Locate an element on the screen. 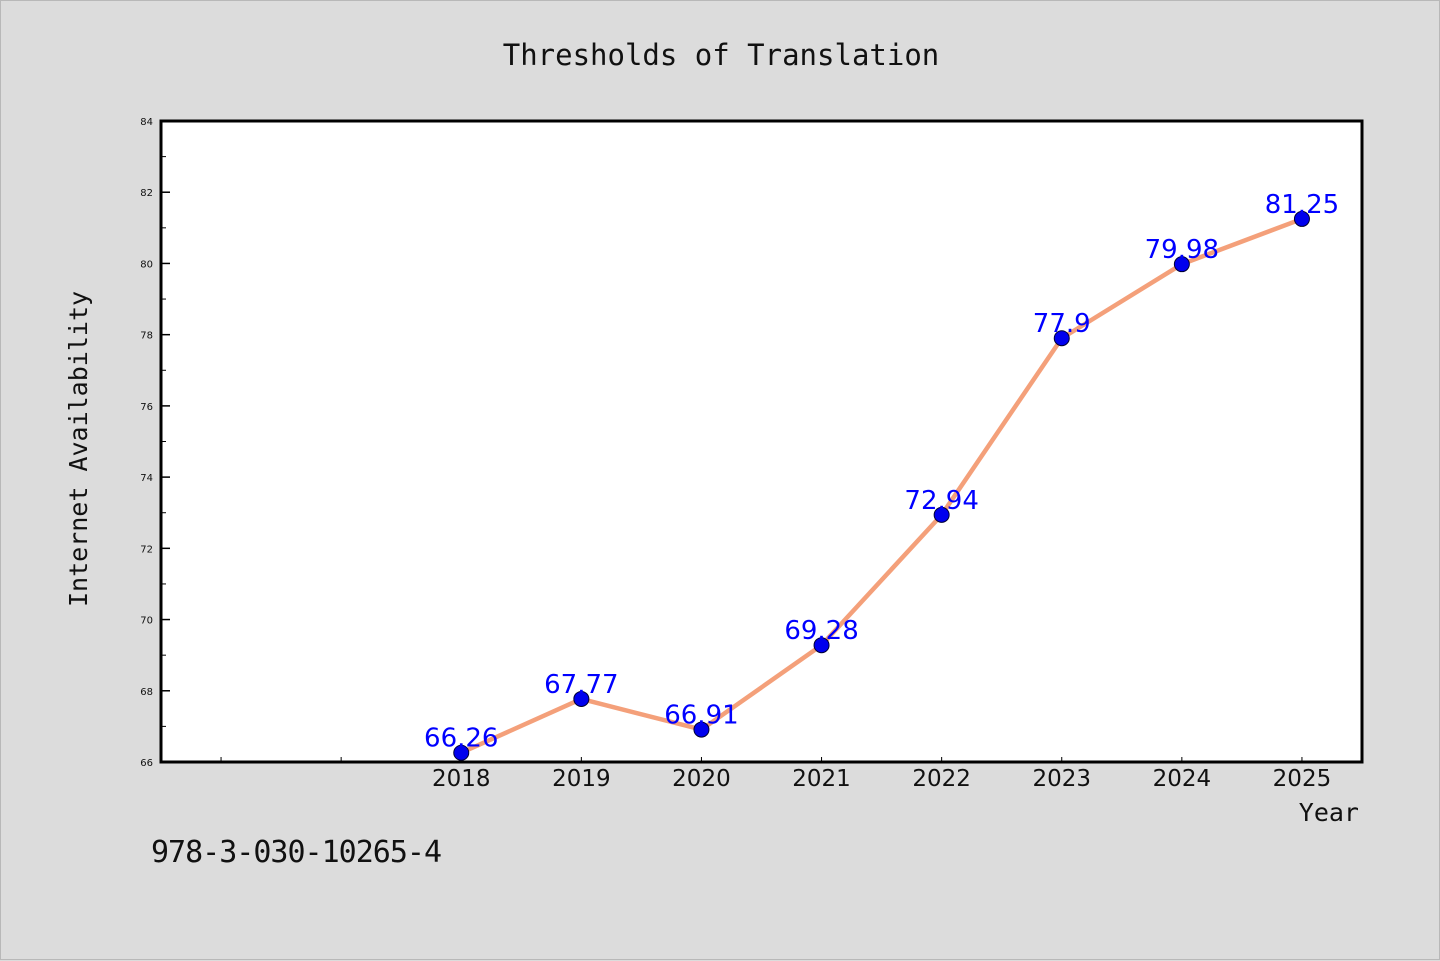  y-axis-label: Internet Availability is located at coordinates (78, 449).